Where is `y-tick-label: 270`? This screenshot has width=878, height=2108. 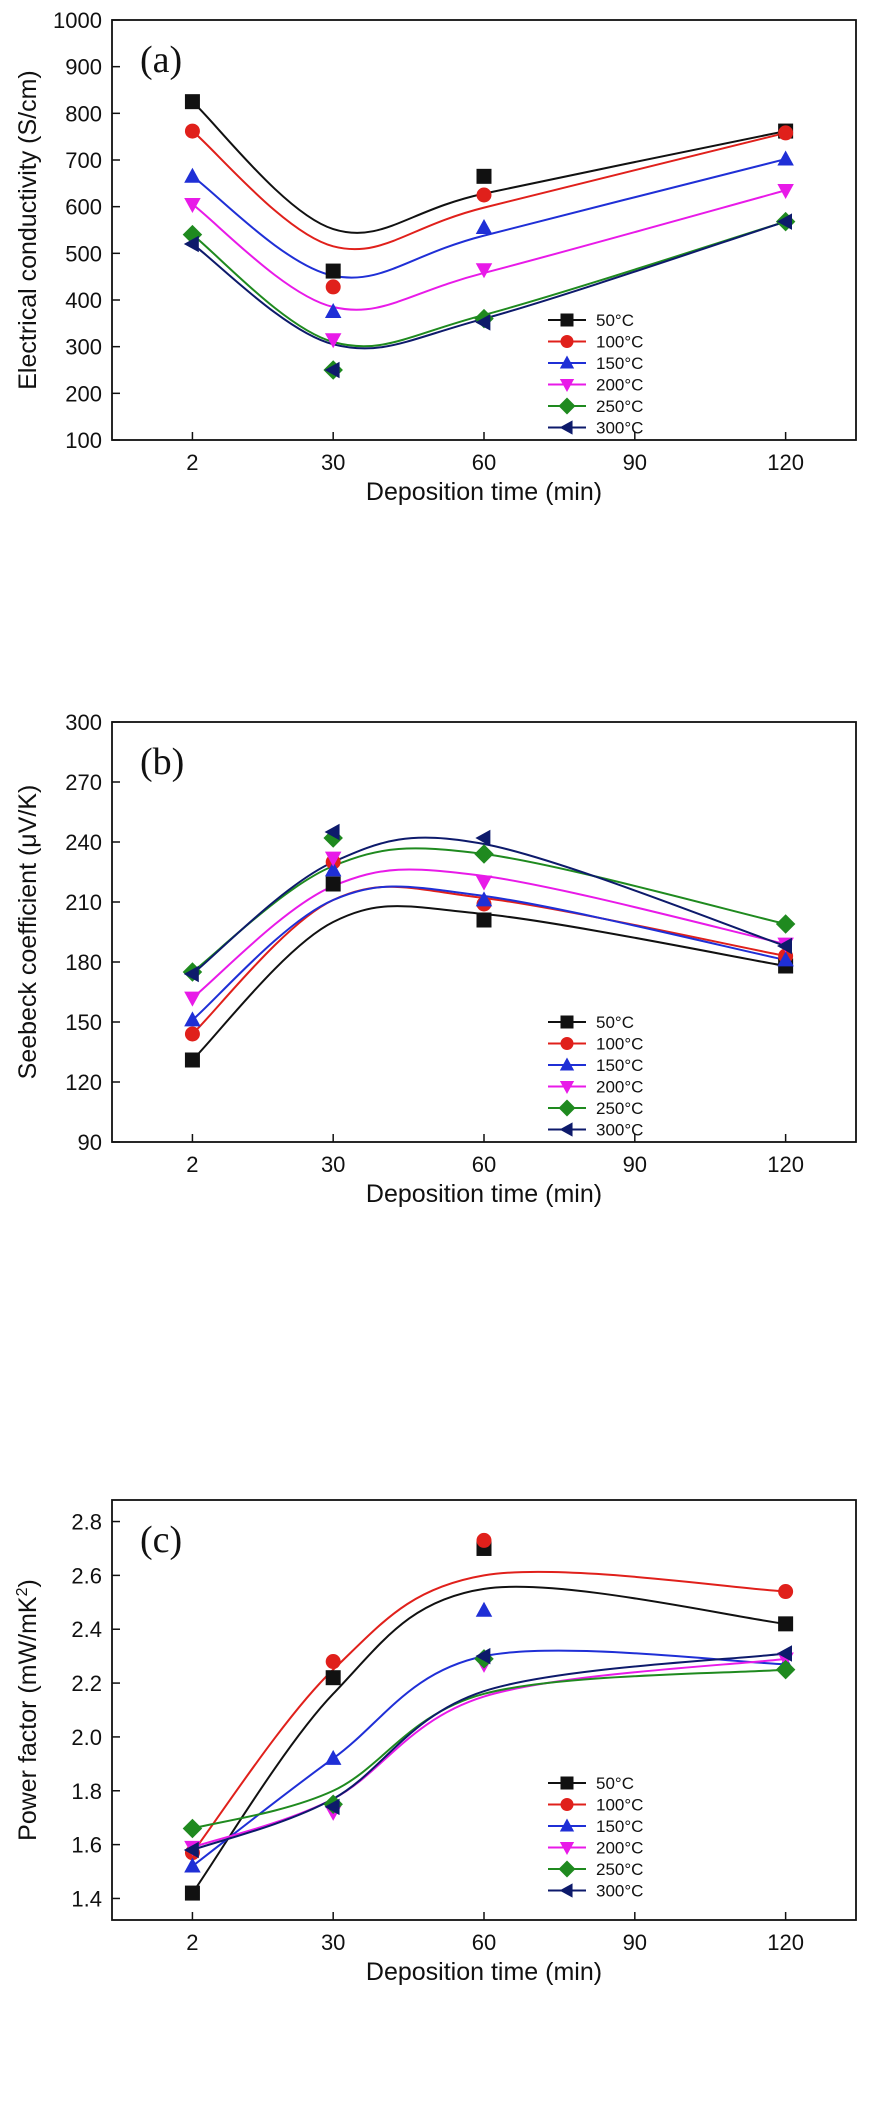
y-tick-label: 270 is located at coordinates (83, 782).